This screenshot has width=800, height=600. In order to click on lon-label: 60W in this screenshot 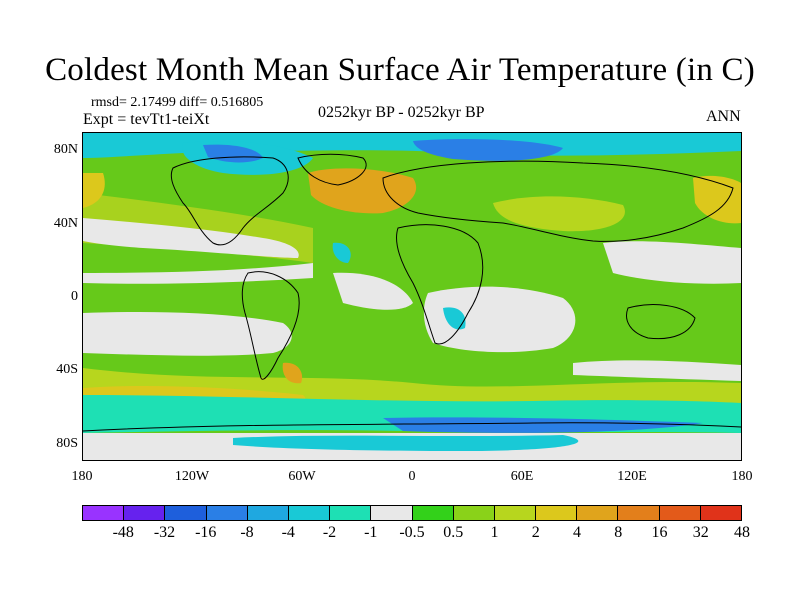, I will do `click(302, 476)`.